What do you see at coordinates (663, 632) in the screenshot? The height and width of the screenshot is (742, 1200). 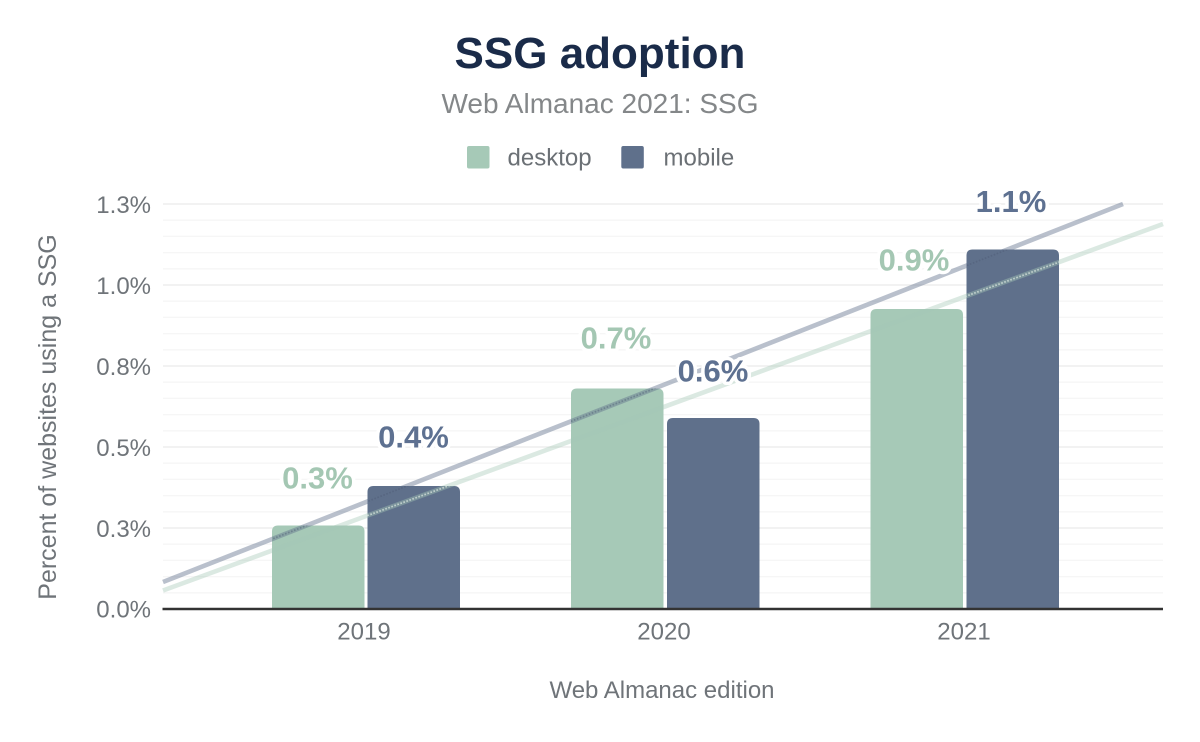 I see `svg-text: 2020` at bounding box center [663, 632].